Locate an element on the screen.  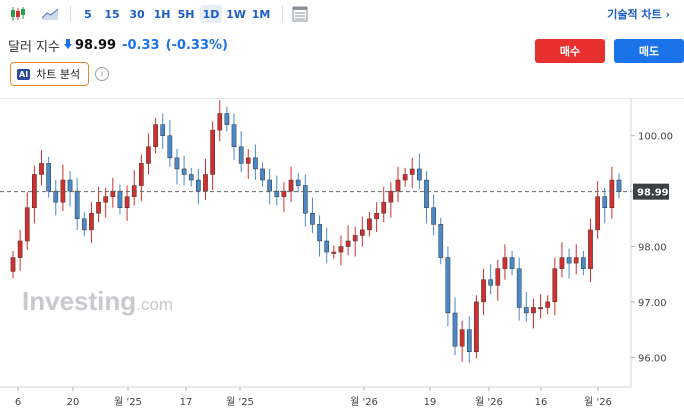
timeframe-15: 15 is located at coordinates (112, 14).